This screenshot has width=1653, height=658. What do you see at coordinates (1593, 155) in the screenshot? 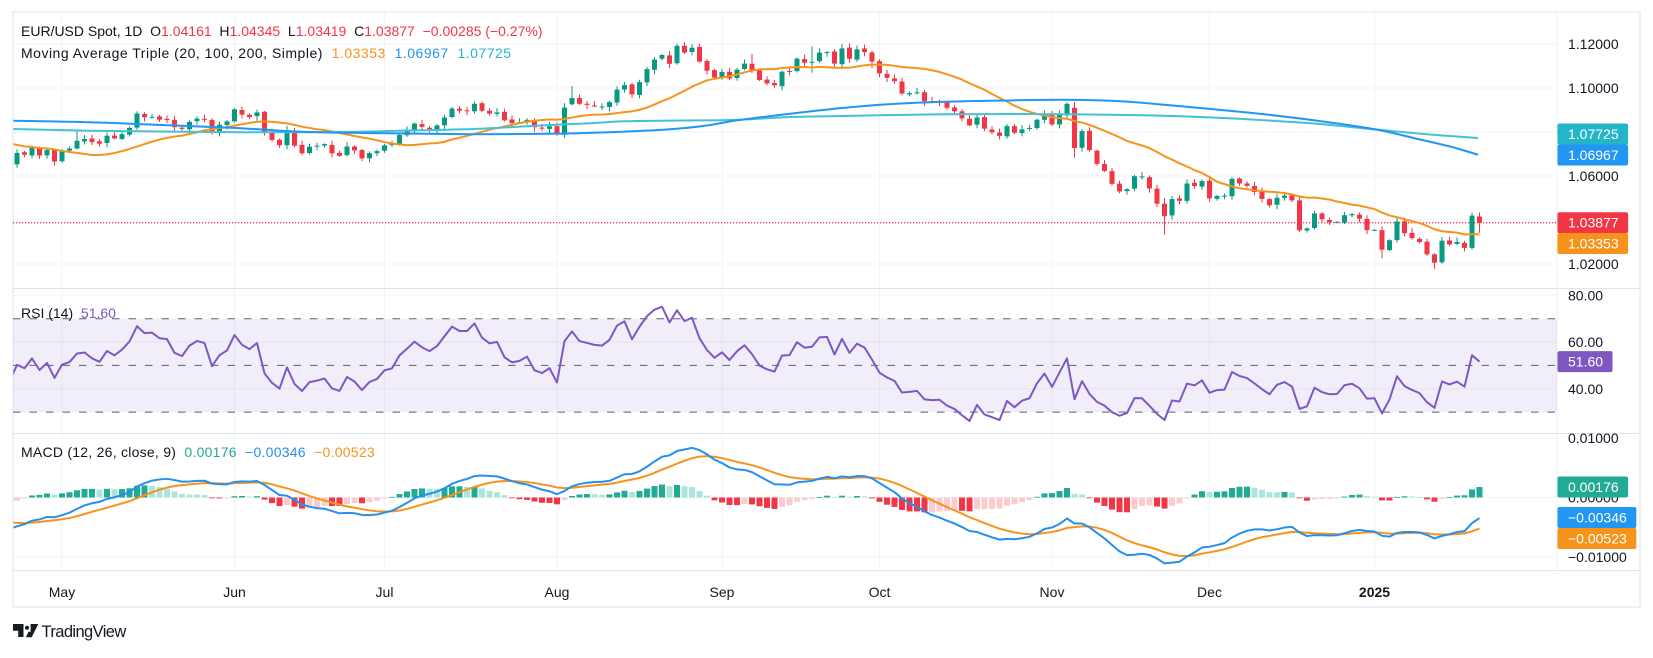
I see `svg-text: 1.06967` at bounding box center [1593, 155].